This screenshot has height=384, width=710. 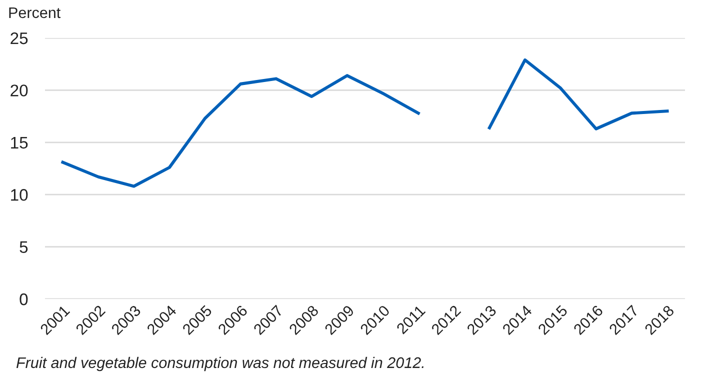 What do you see at coordinates (24, 299) in the screenshot?
I see `y-tick-label: 0` at bounding box center [24, 299].